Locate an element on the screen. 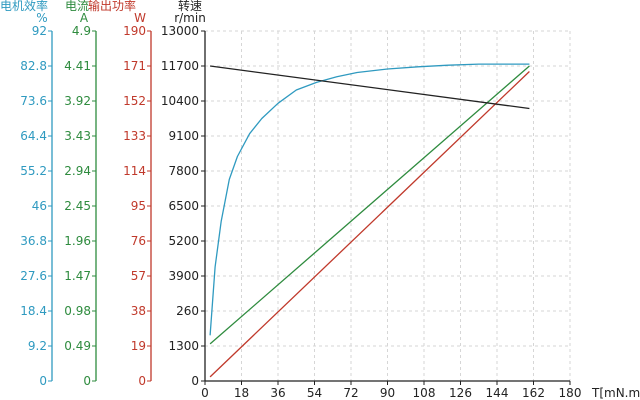 This screenshot has height=400, width=640. torque-tick-label: 126 is located at coordinates (460, 393).